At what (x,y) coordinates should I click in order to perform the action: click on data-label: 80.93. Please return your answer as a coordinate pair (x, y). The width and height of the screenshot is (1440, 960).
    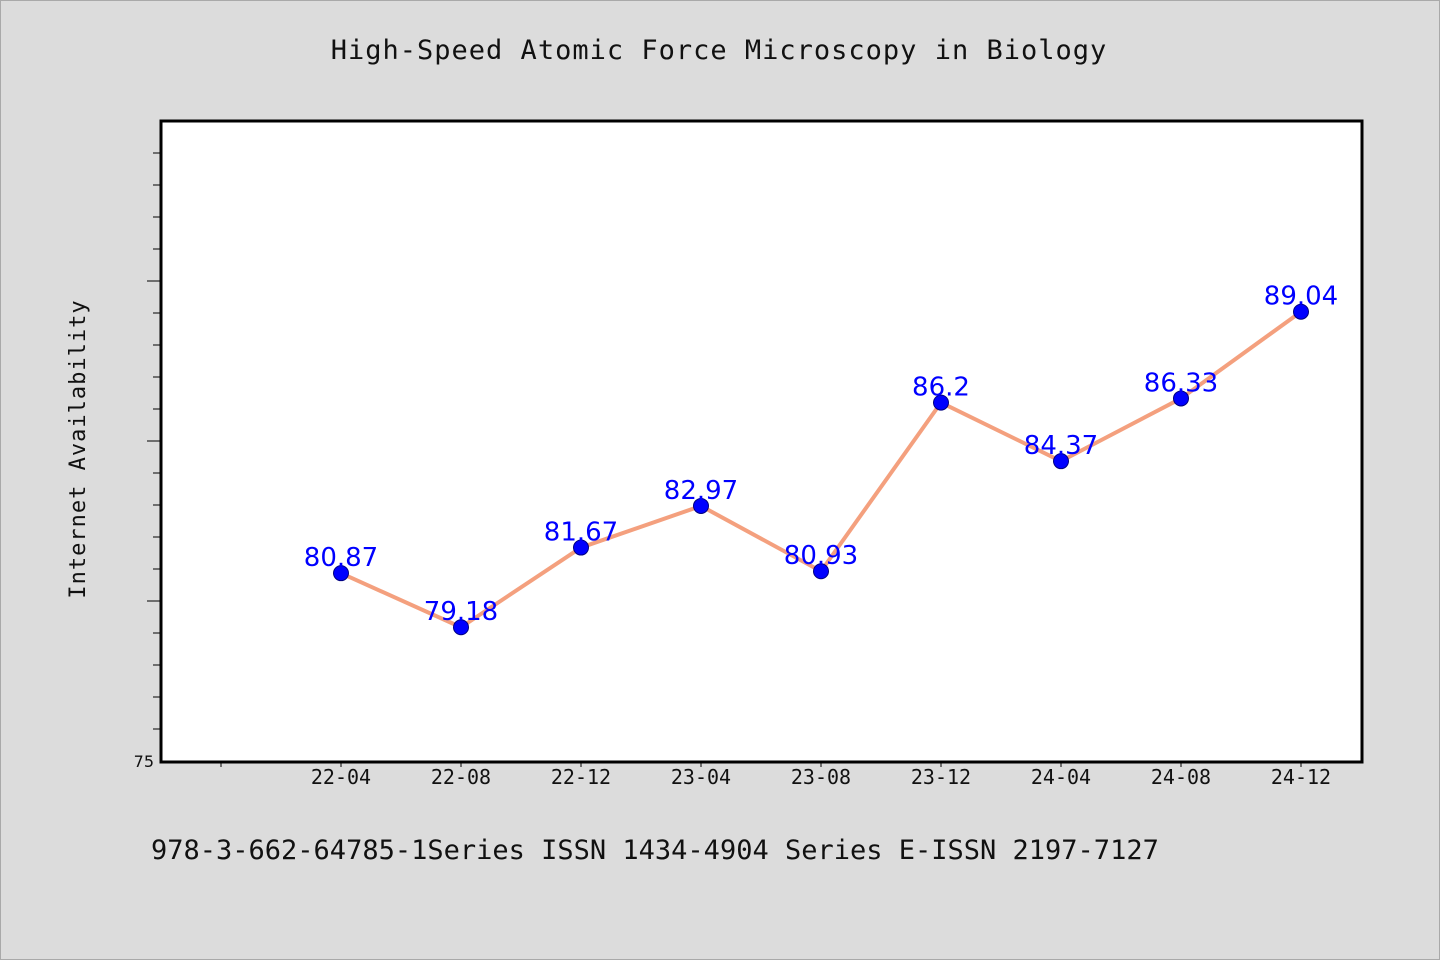
    Looking at the image, I should click on (821, 556).